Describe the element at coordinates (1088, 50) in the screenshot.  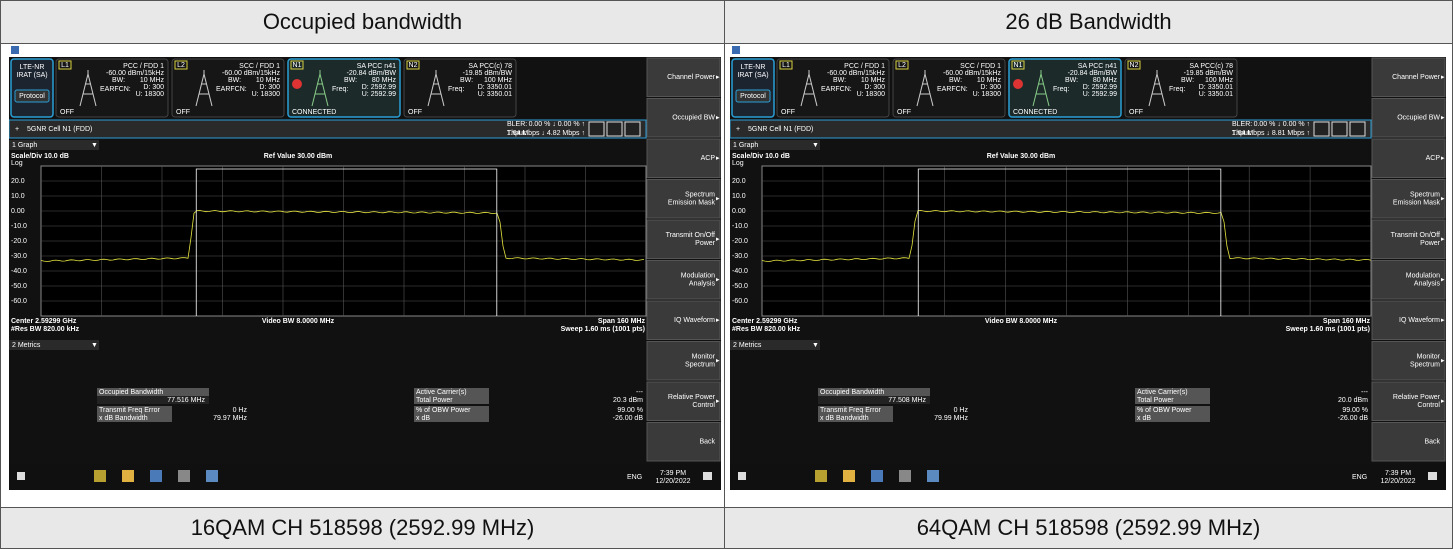
I see `title-bar` at that location.